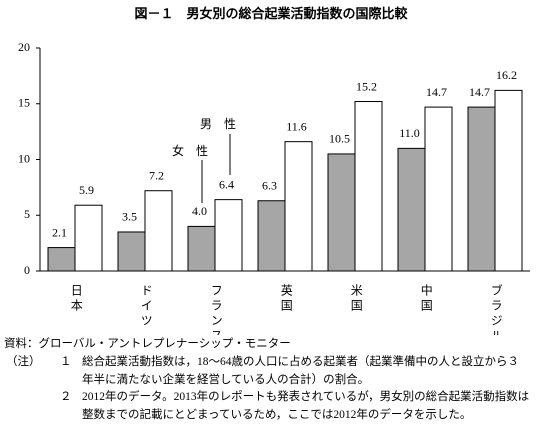 Image resolution: width=543 pixels, height=443 pixels. I want to click on chart-title: 図－１ 男女別の総合起業活動指数の国際比較, so click(271, 13).